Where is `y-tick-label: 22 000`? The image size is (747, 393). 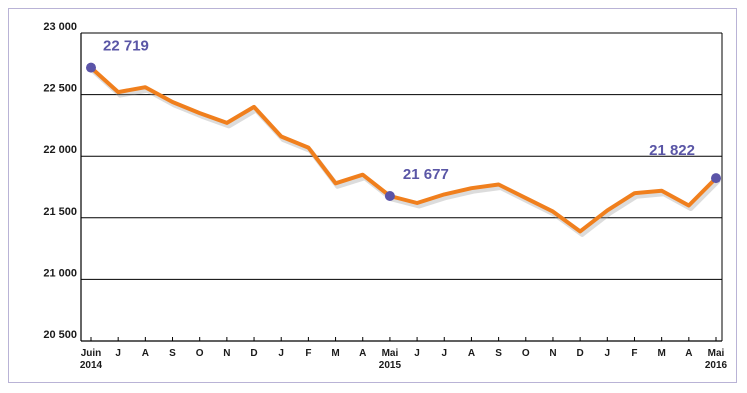
y-tick-label: 22 000 is located at coordinates (60, 150).